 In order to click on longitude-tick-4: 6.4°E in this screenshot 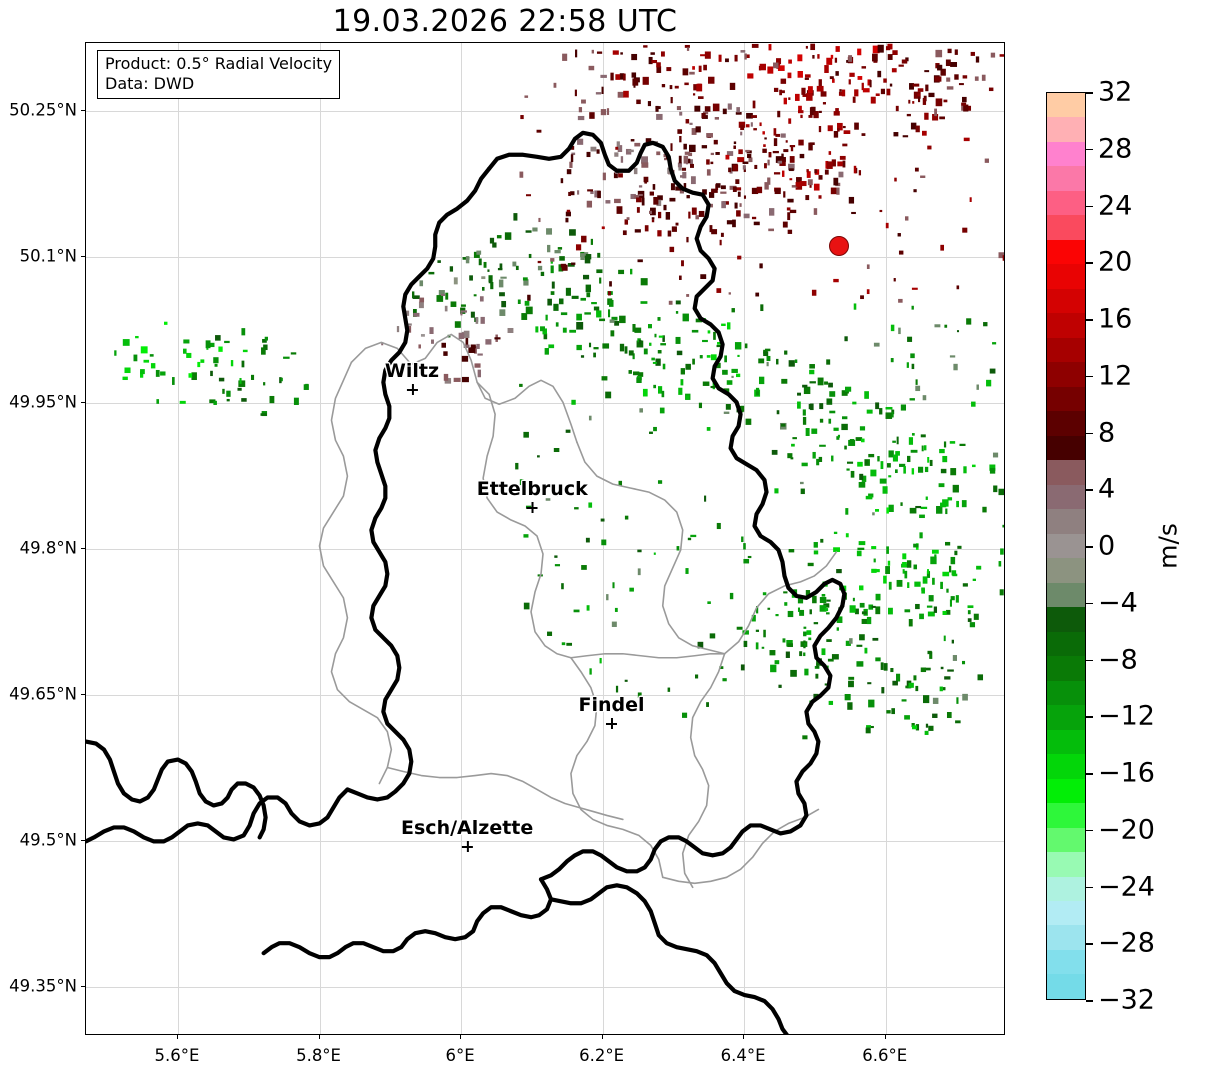, I will do `click(743, 1055)`.